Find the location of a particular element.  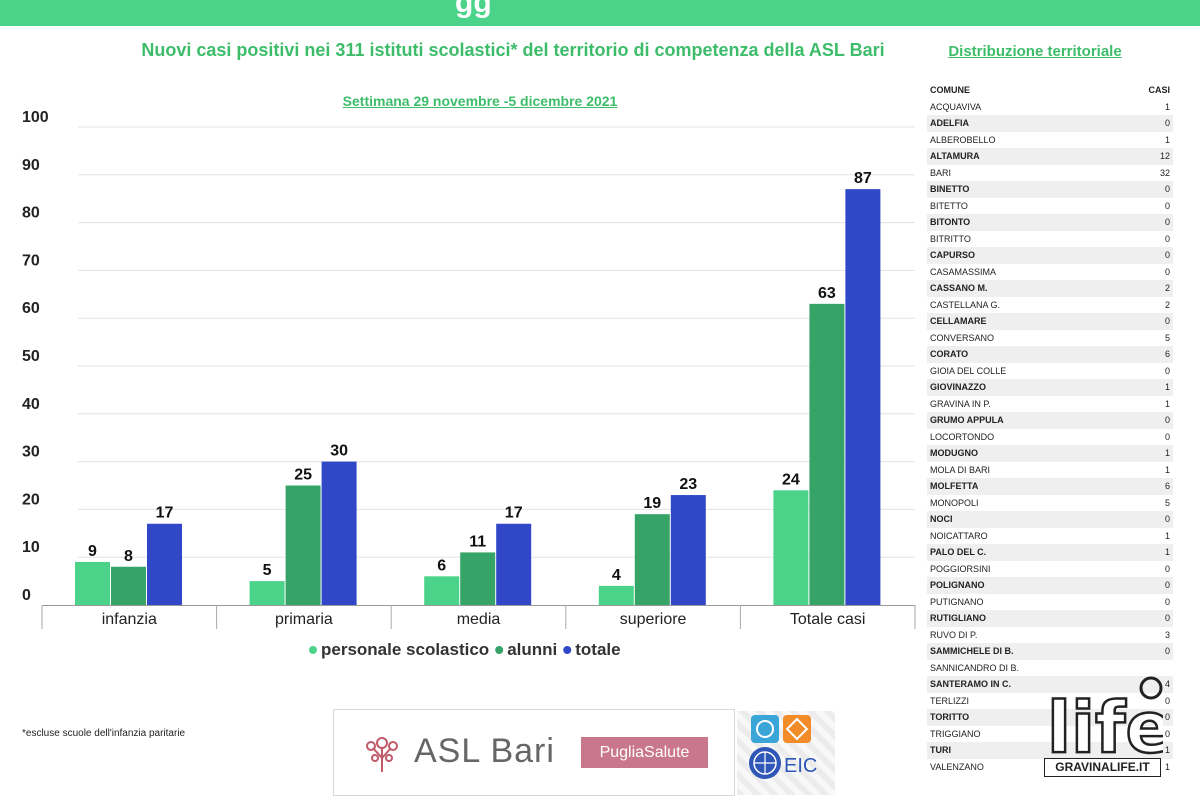

table-row: GIOVINAZZO 1 is located at coordinates (1050, 387).